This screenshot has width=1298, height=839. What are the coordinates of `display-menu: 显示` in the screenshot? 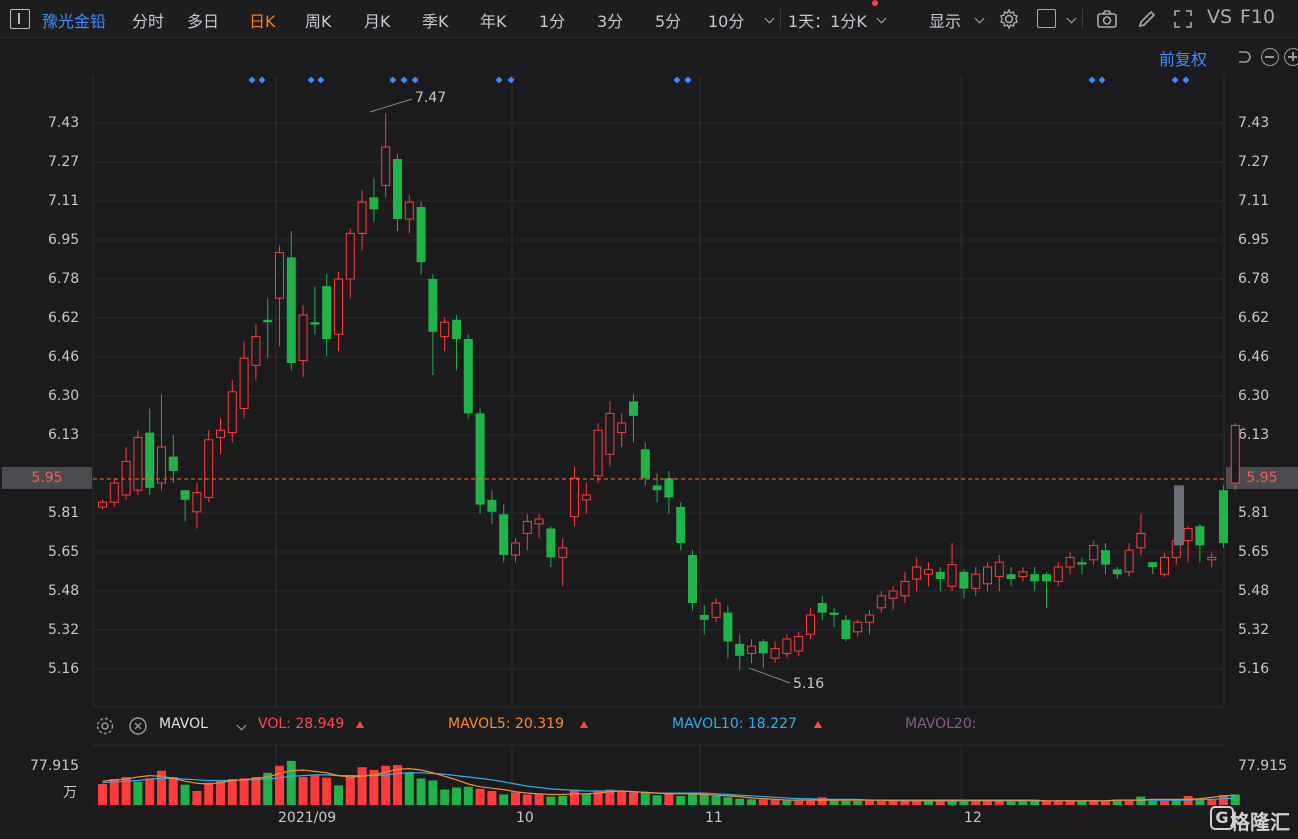 It's located at (945, 21).